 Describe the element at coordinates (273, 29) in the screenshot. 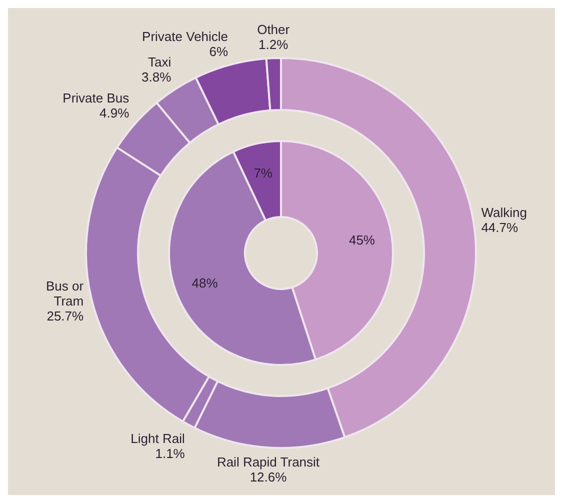

I see `slice-label: Other` at that location.